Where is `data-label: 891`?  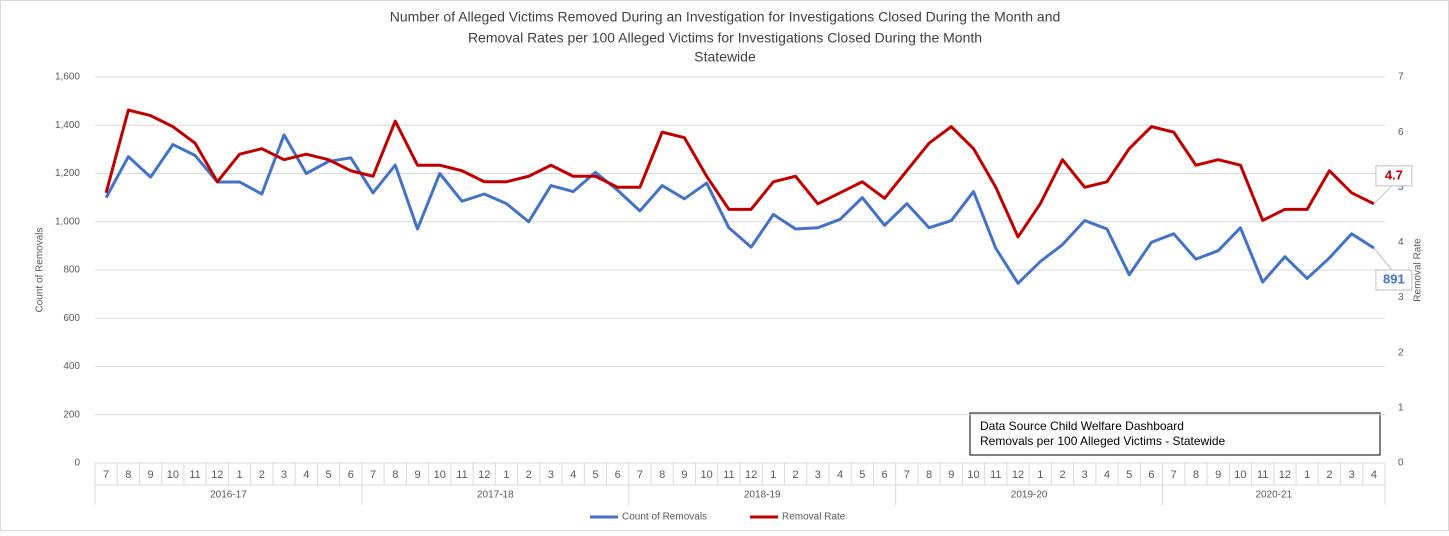
data-label: 891 is located at coordinates (1394, 278).